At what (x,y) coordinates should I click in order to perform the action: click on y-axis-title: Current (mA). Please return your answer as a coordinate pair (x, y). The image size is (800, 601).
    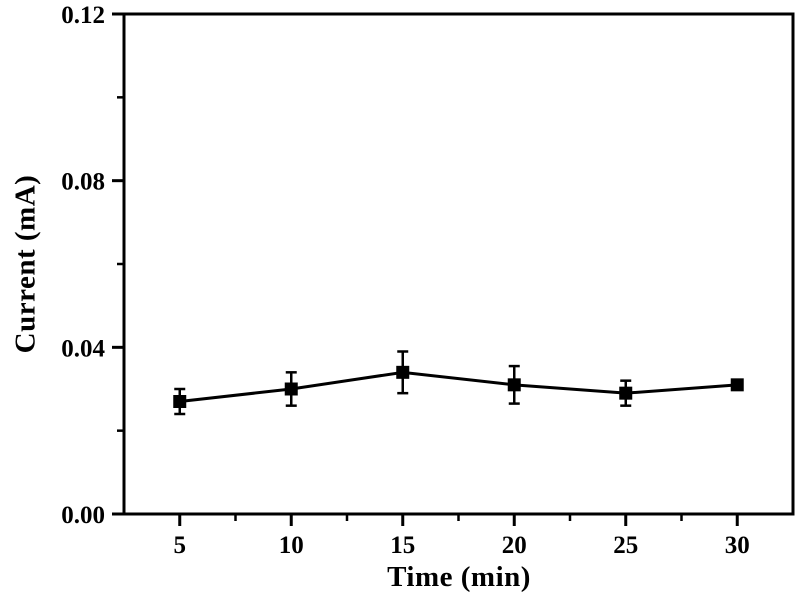
    Looking at the image, I should click on (25, 264).